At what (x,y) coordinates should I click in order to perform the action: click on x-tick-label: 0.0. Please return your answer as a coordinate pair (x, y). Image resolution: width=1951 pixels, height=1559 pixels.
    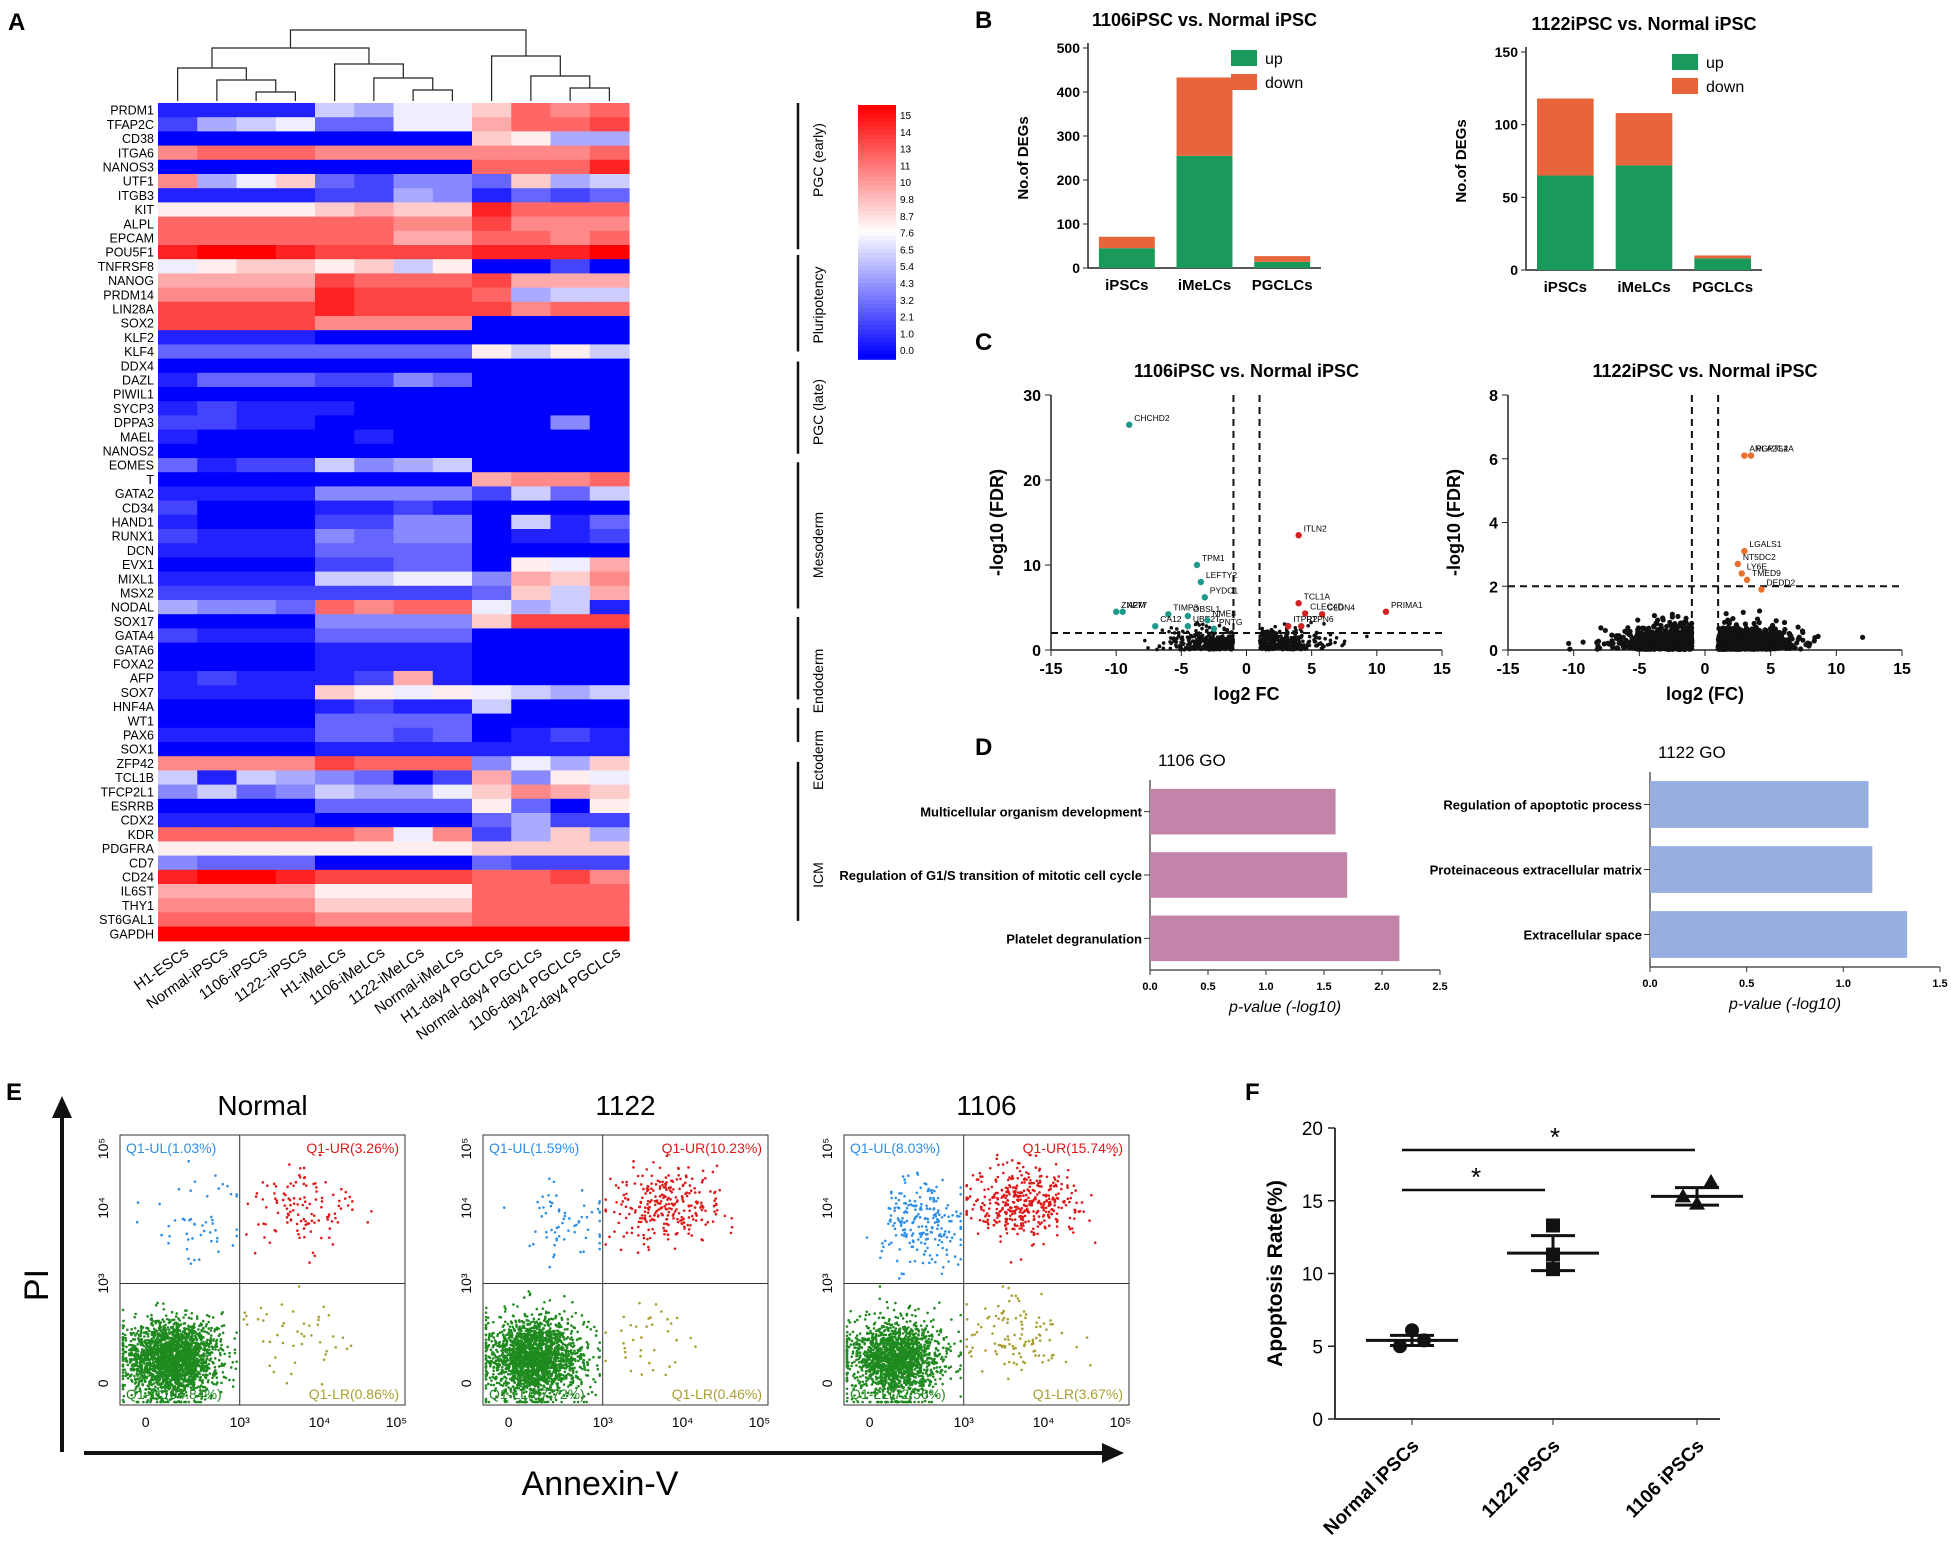
    Looking at the image, I should click on (1149, 987).